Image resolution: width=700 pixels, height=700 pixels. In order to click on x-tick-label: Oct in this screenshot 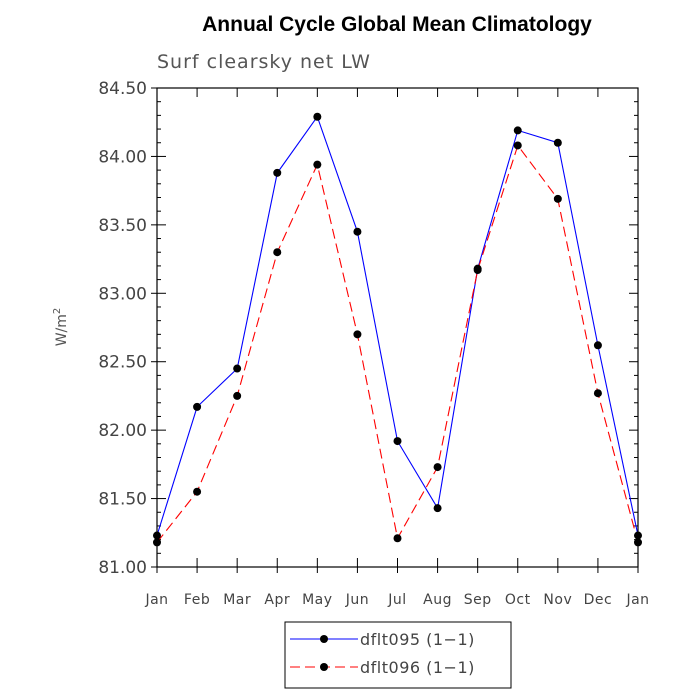, I will do `click(518, 600)`.